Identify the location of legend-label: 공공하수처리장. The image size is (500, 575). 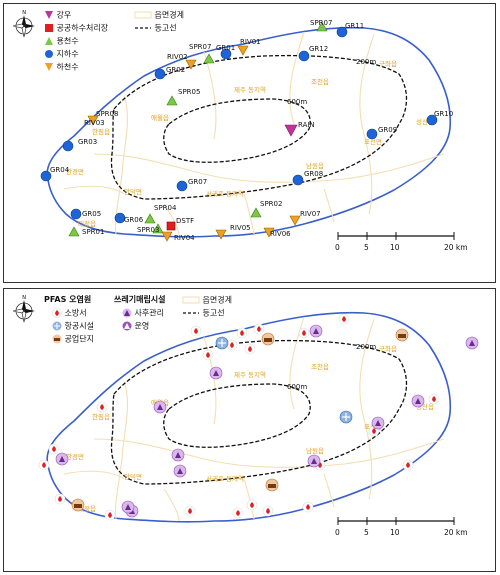
(82, 28).